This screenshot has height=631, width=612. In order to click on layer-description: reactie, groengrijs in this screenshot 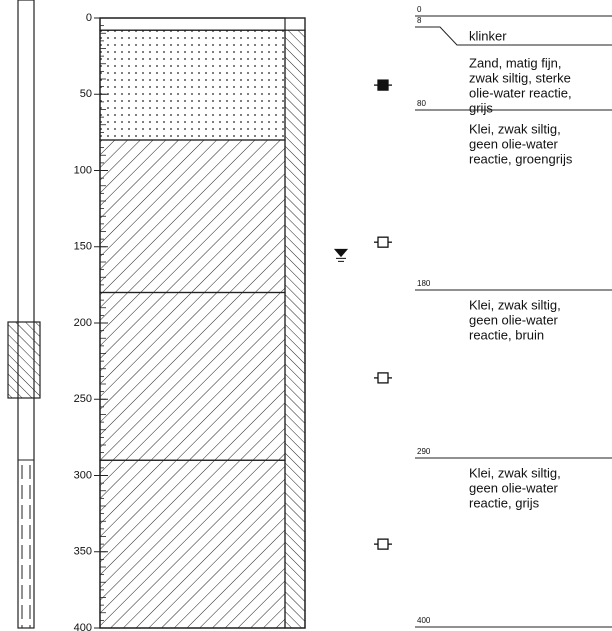, I will do `click(521, 158)`.